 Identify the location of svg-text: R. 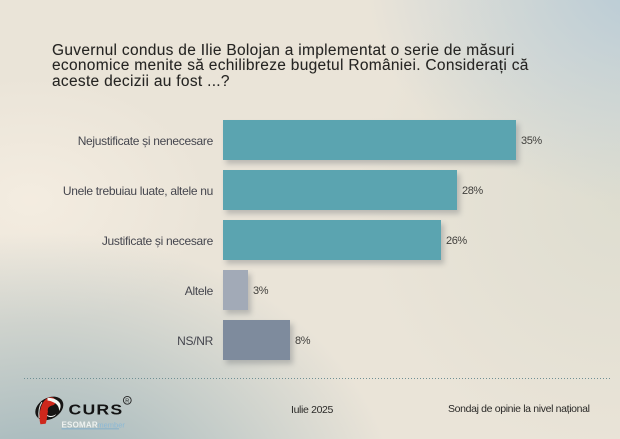
(127, 401).